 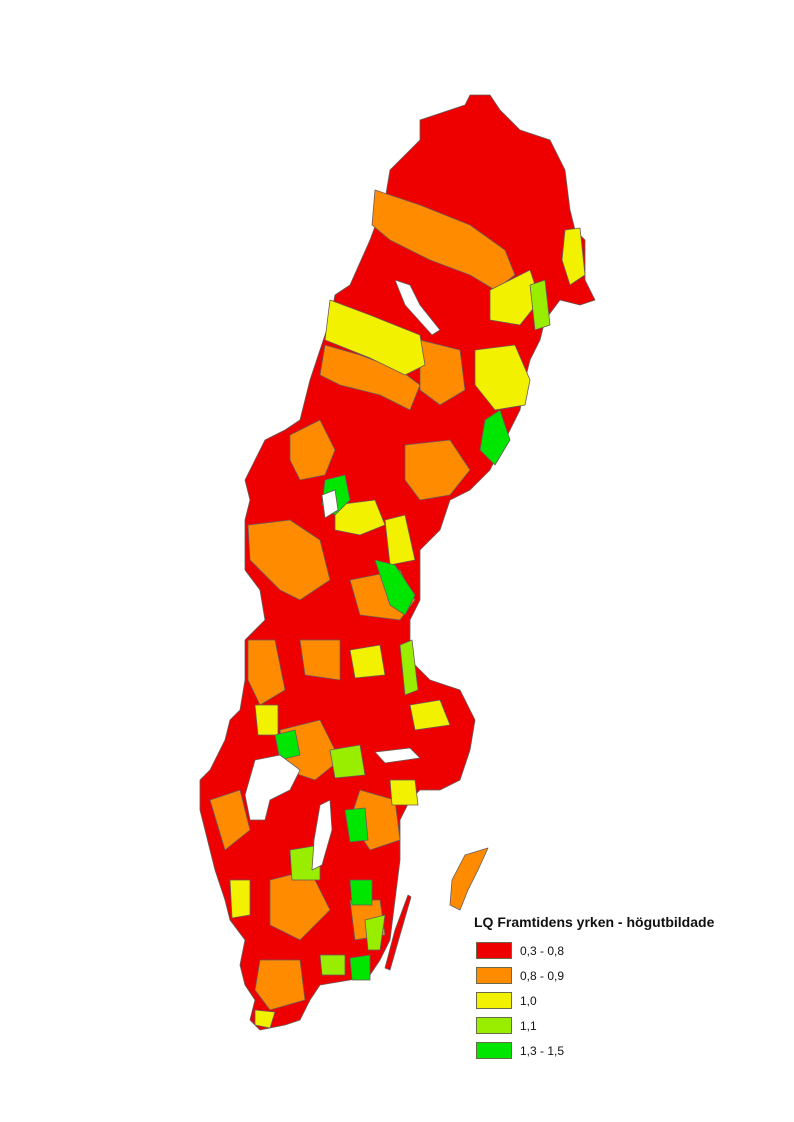 What do you see at coordinates (595, 975) in the screenshot?
I see `legend-item: 0,8 - 0,9` at bounding box center [595, 975].